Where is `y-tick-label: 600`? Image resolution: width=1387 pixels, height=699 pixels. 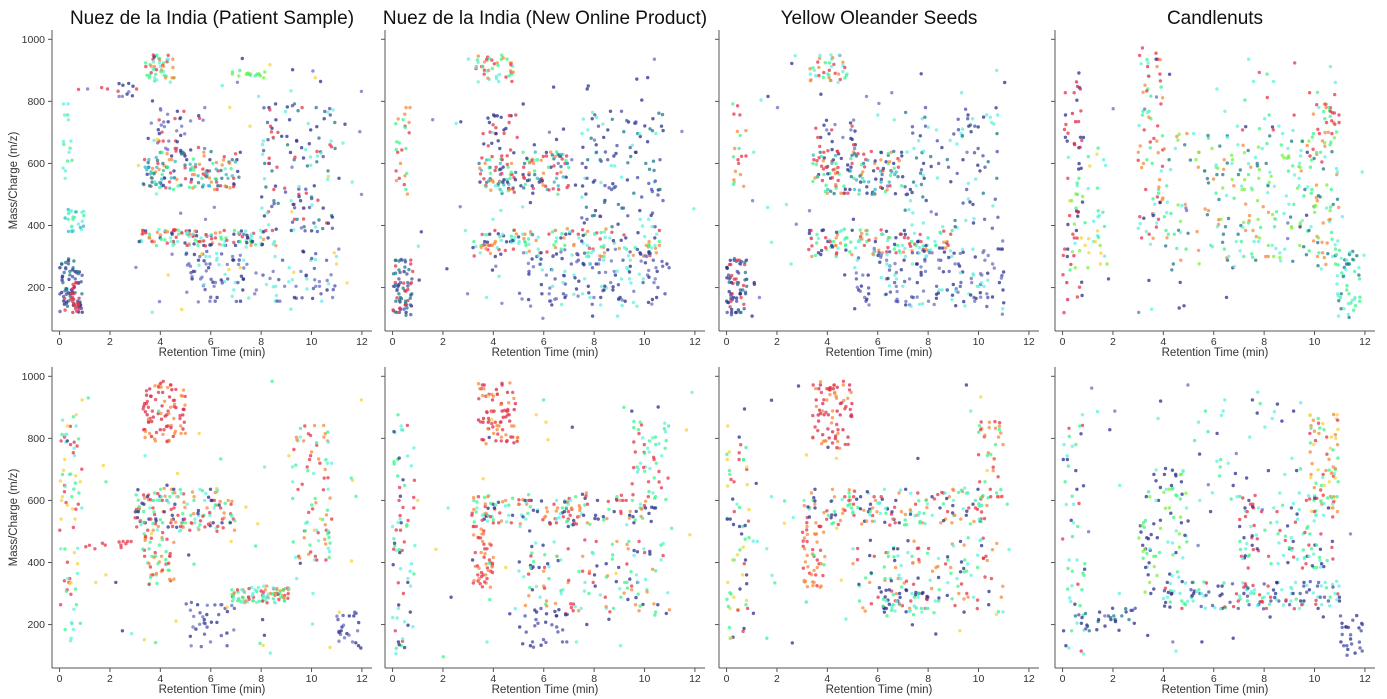
y-tick-label: 600 is located at coordinates (36, 164).